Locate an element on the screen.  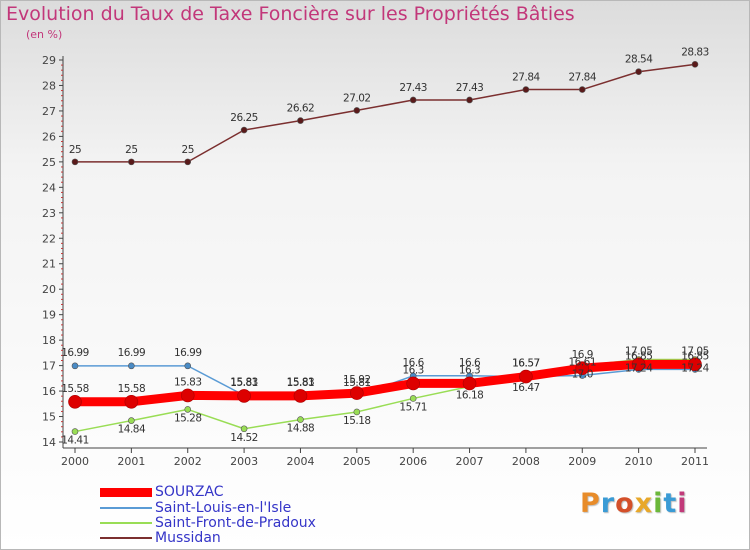
data-label-saint_front: 14.52 is located at coordinates (244, 438).